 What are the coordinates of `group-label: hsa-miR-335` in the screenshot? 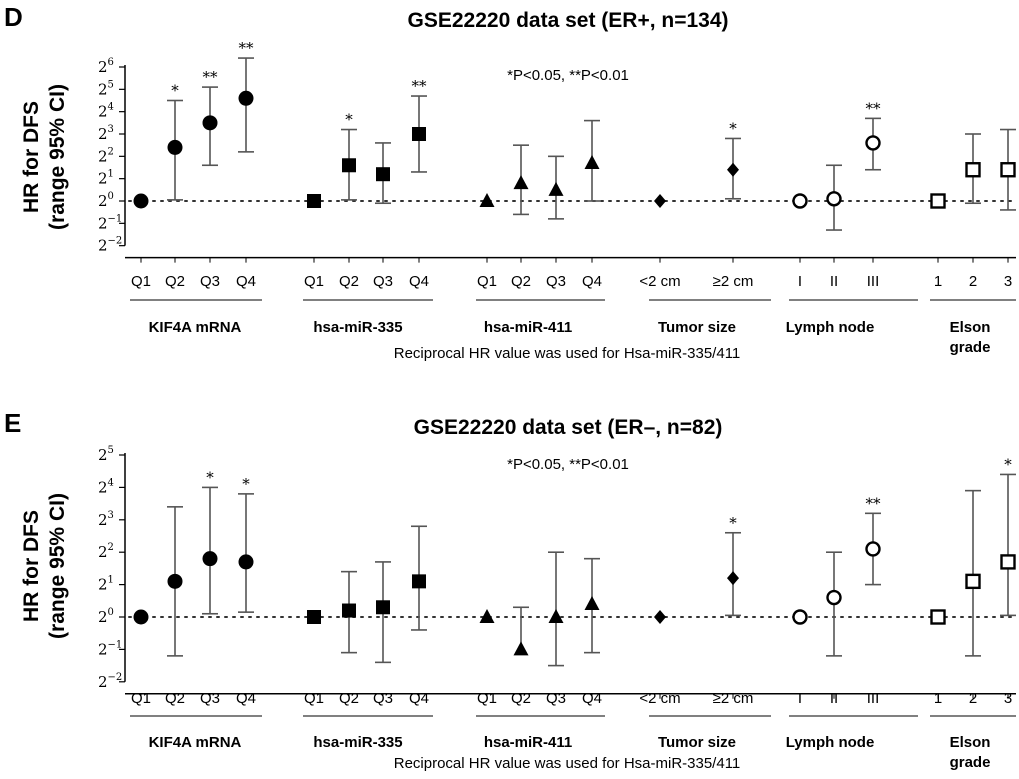 It's located at (357, 742).